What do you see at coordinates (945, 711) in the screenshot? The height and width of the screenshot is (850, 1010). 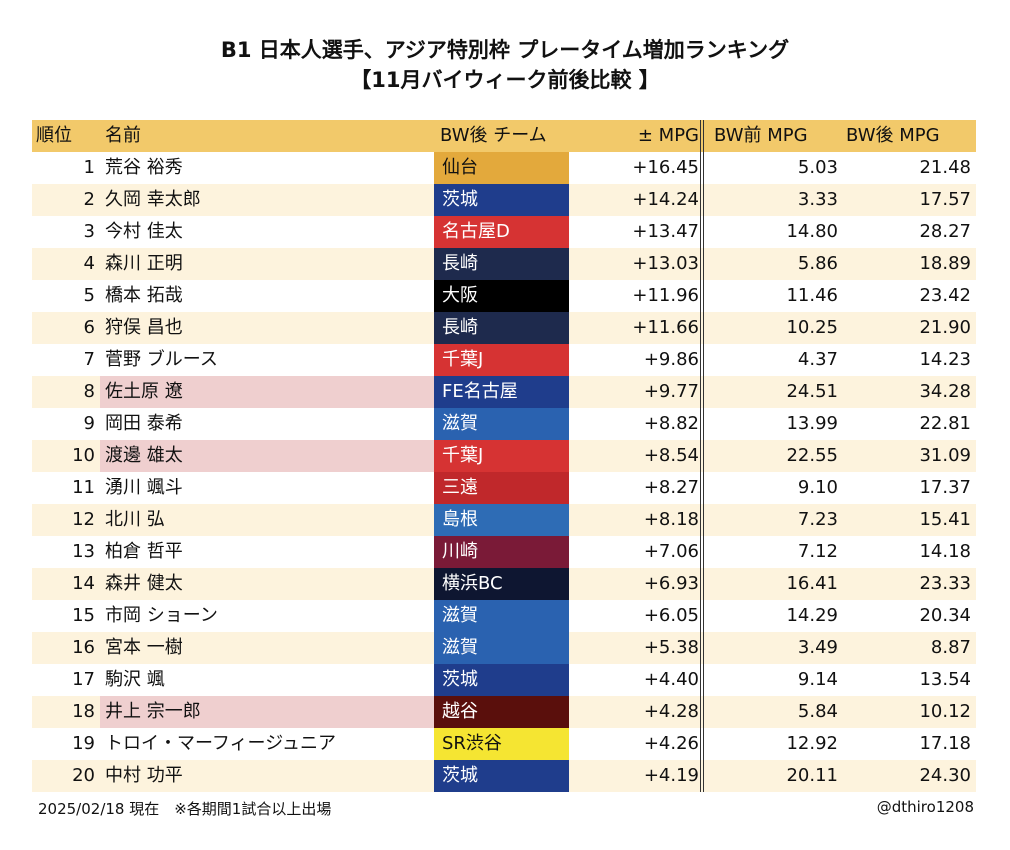 I see `mpg-after: 10.12` at bounding box center [945, 711].